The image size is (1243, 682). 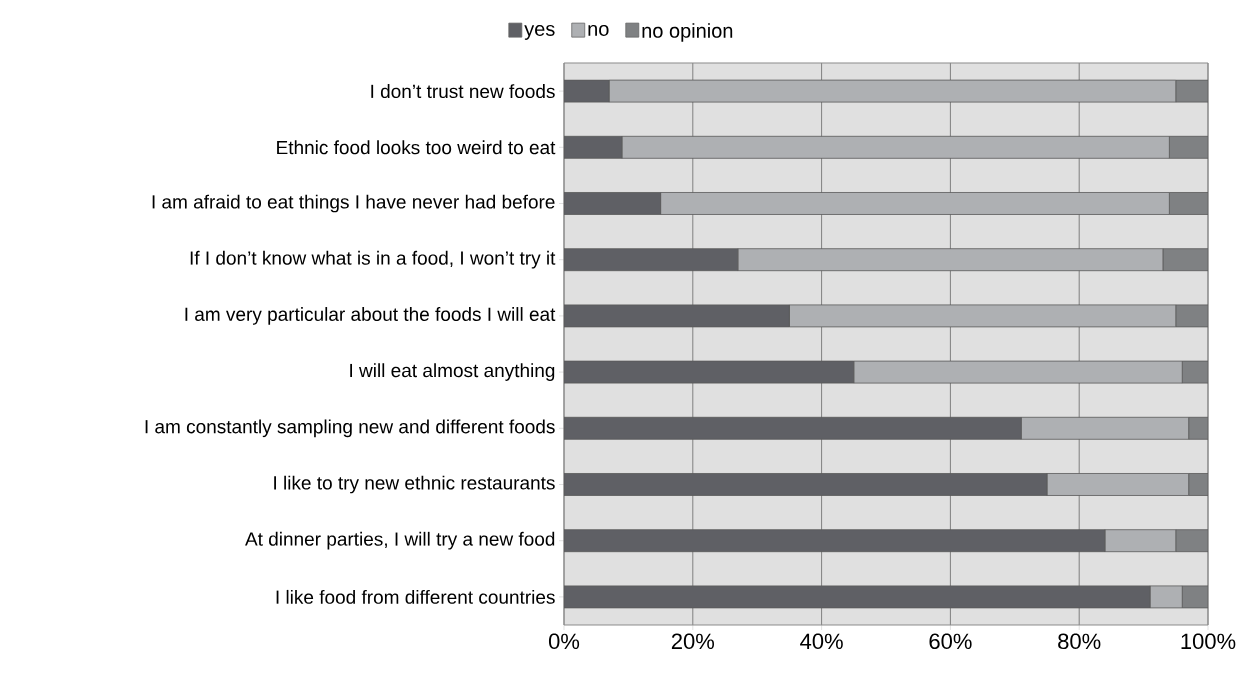 I want to click on y-tick-label: At dinner parties, I will try a new food, so click(x=400, y=540).